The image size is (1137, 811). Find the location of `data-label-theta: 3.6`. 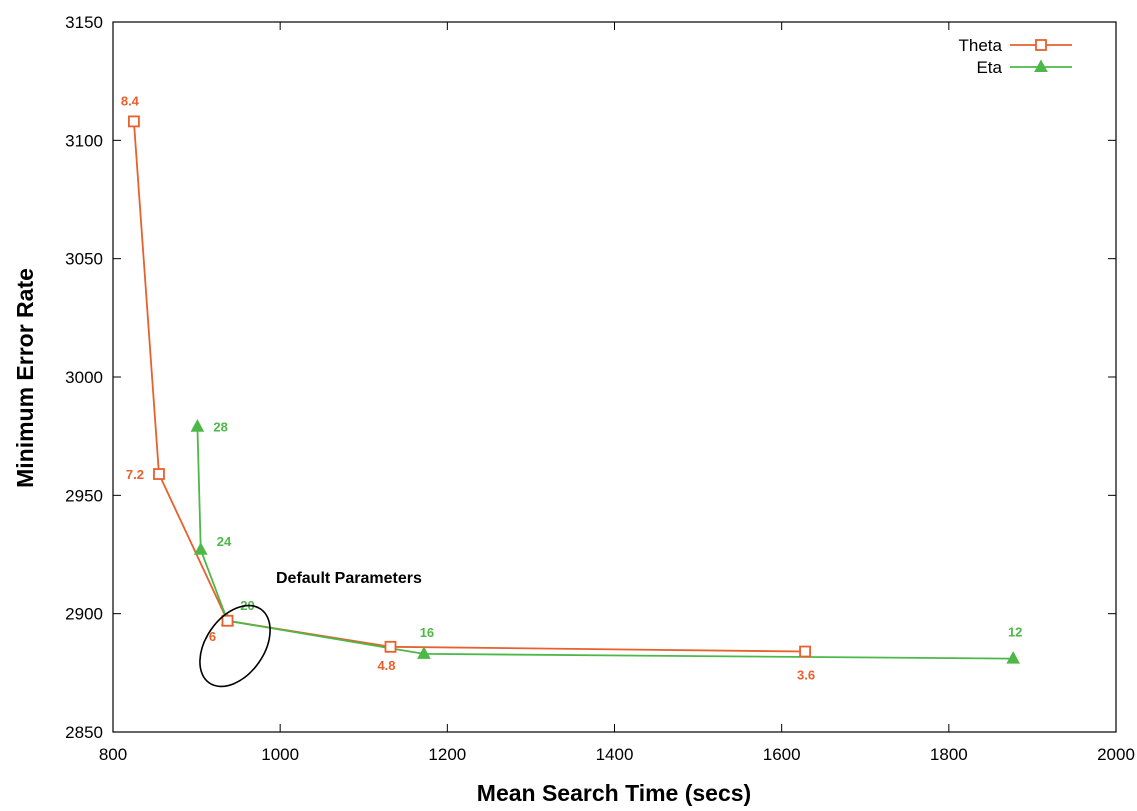

data-label-theta: 3.6 is located at coordinates (806, 675).